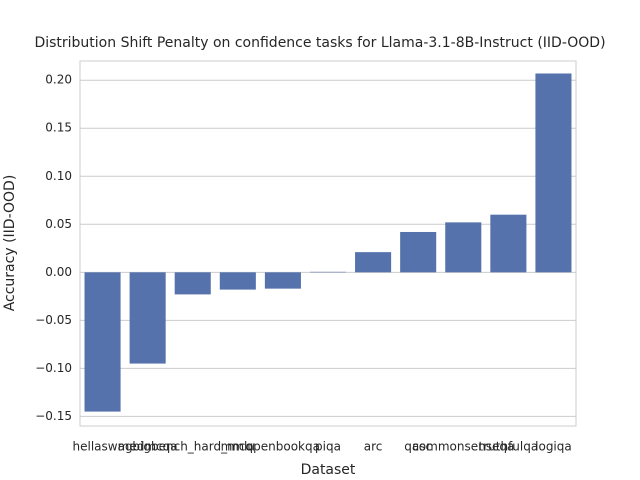 This screenshot has width=640, height=480. I want to click on x-tick-label: openbookqa, so click(283, 447).